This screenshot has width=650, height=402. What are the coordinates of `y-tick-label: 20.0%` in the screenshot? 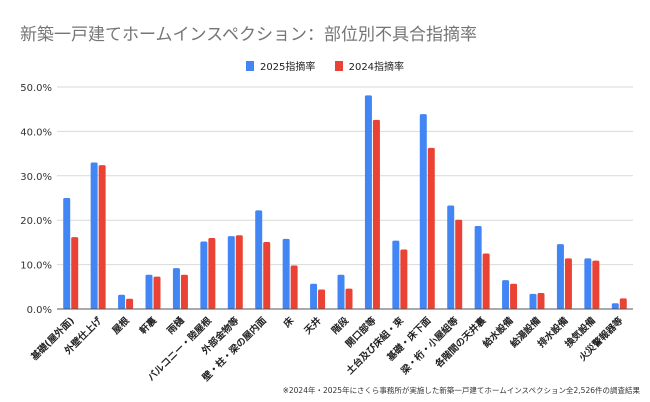 It's located at (36, 221).